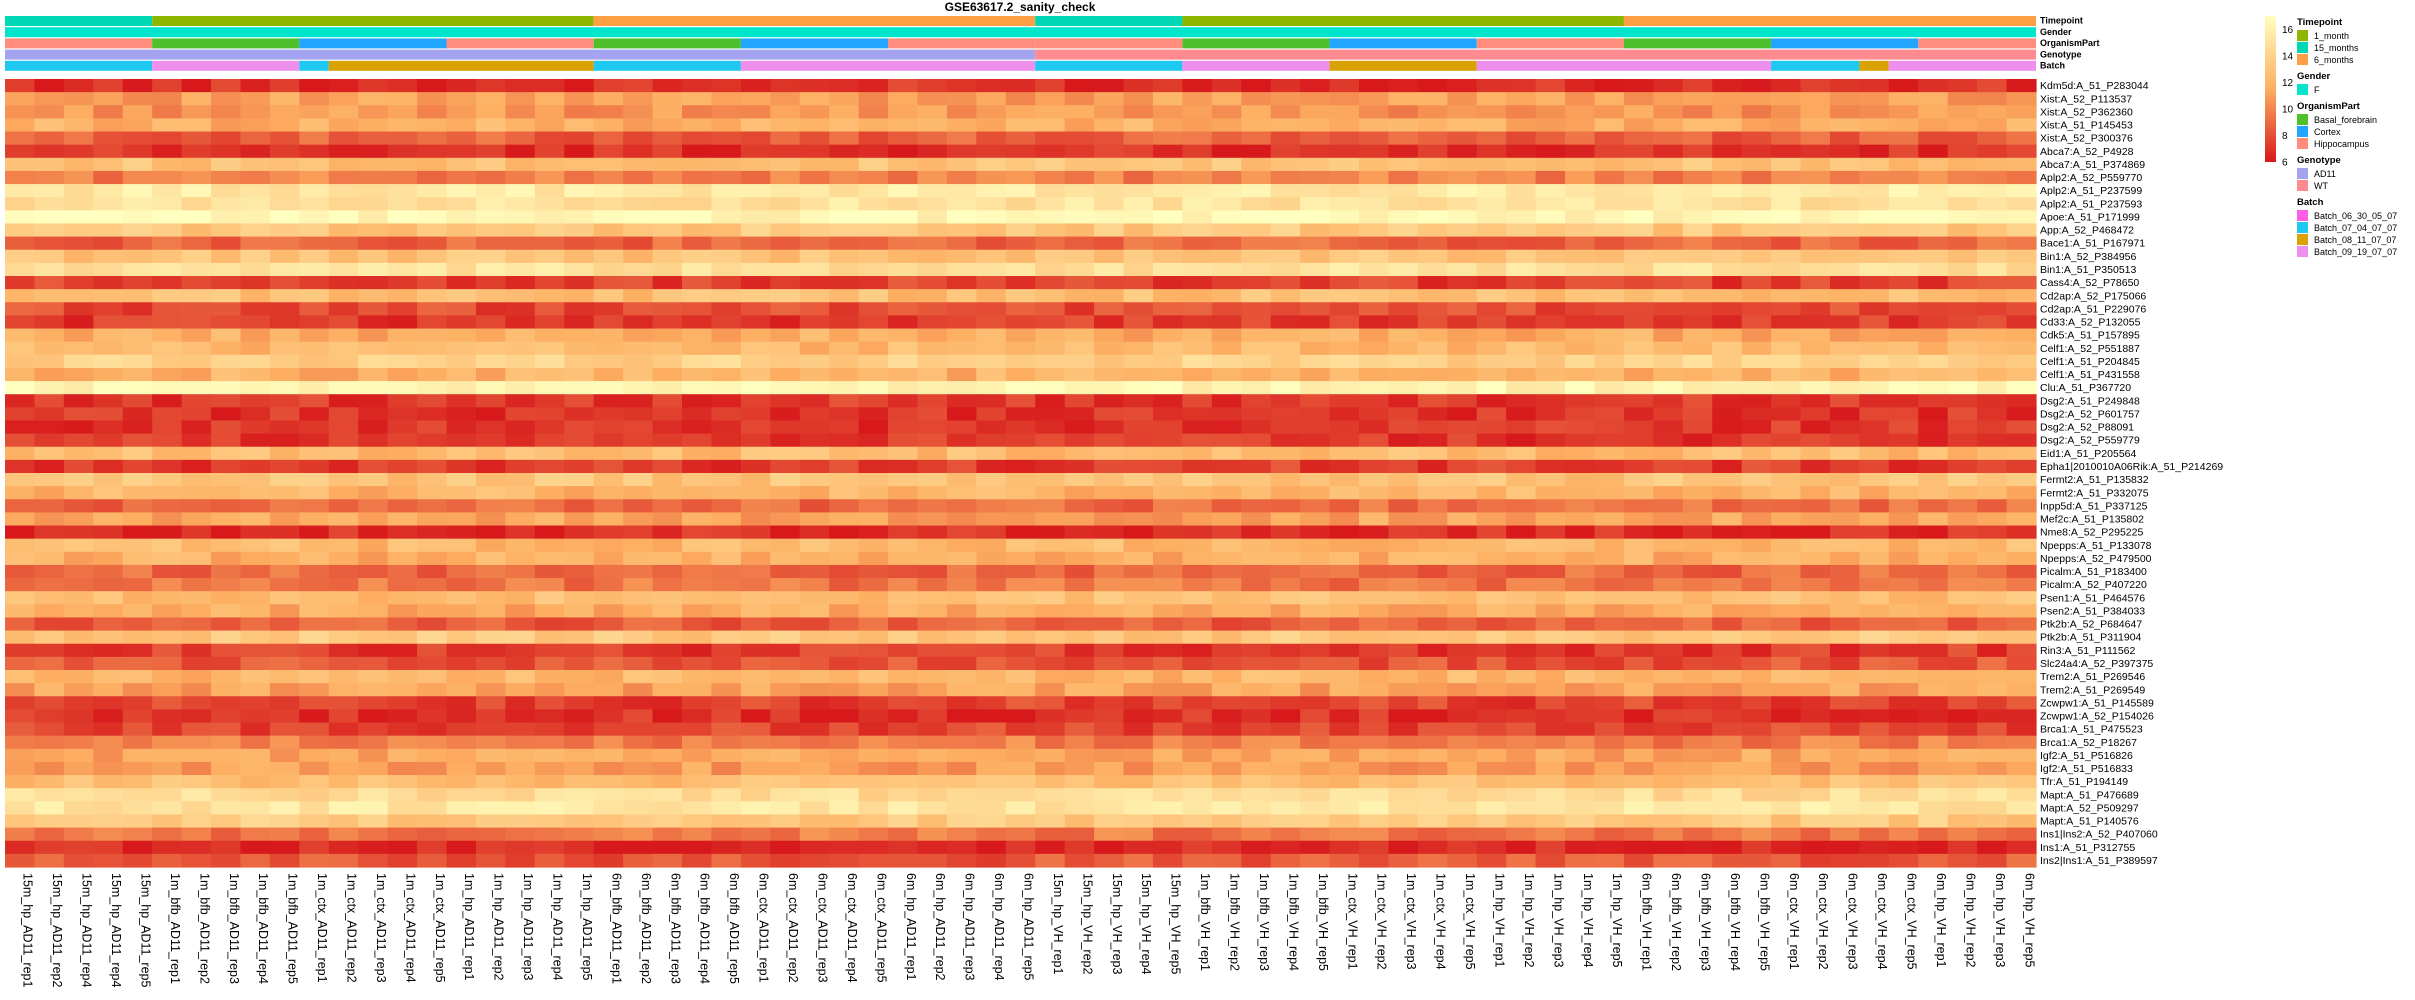 This screenshot has height=1000, width=2415. Describe the element at coordinates (2091, 625) in the screenshot. I see `row-label: Ptk2b:A_52_P684647` at that location.